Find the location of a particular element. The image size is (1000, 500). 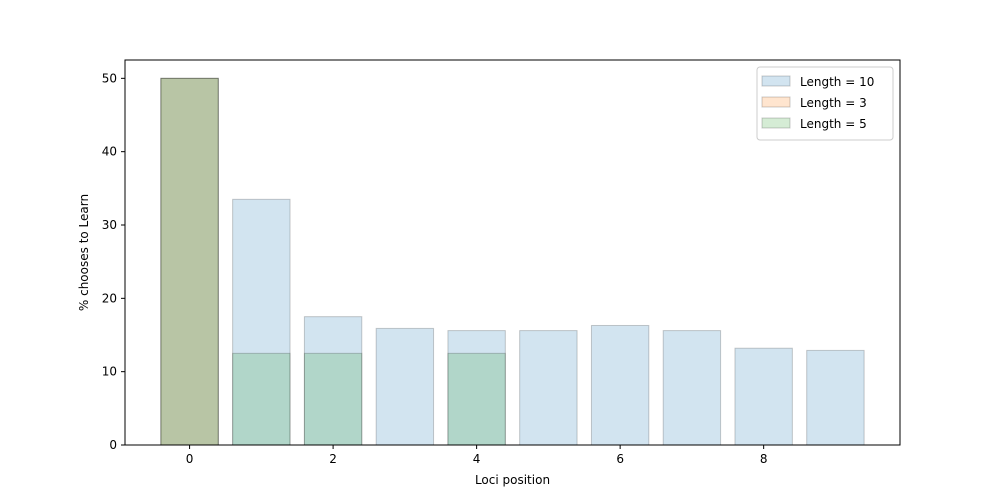

x-tick-label: 0 is located at coordinates (190, 459).